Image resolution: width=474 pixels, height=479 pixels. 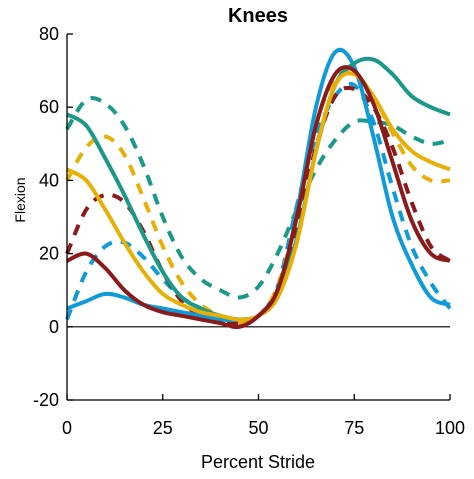 I want to click on x-tick-label: 0, so click(x=67, y=428).